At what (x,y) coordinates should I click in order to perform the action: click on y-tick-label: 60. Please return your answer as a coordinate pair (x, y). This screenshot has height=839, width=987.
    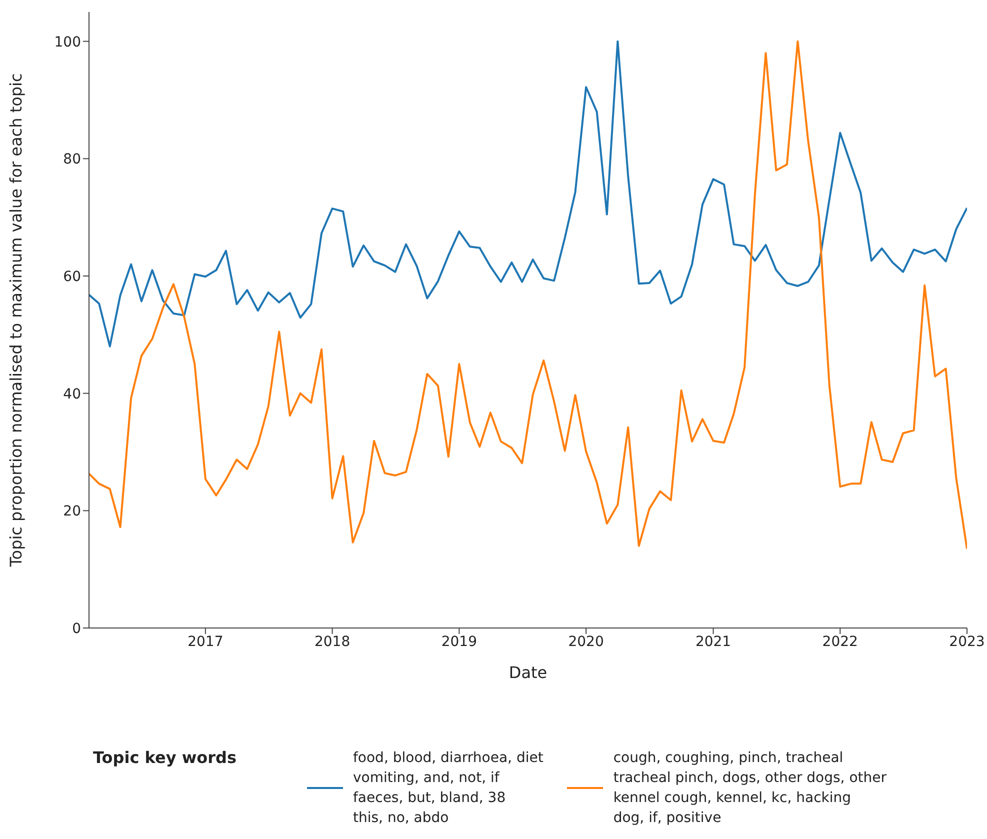
    Looking at the image, I should click on (72, 276).